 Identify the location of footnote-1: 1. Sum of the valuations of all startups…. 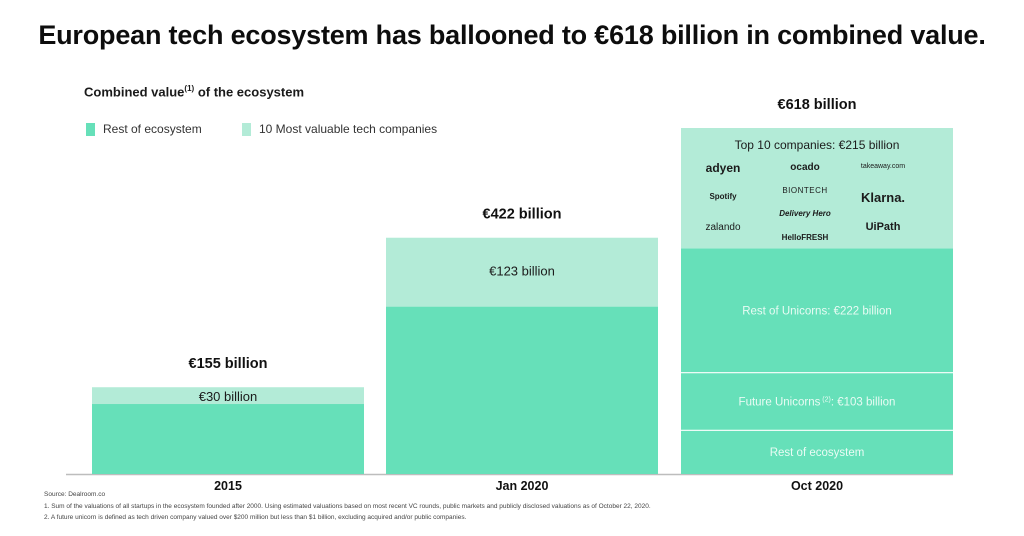
(347, 506).